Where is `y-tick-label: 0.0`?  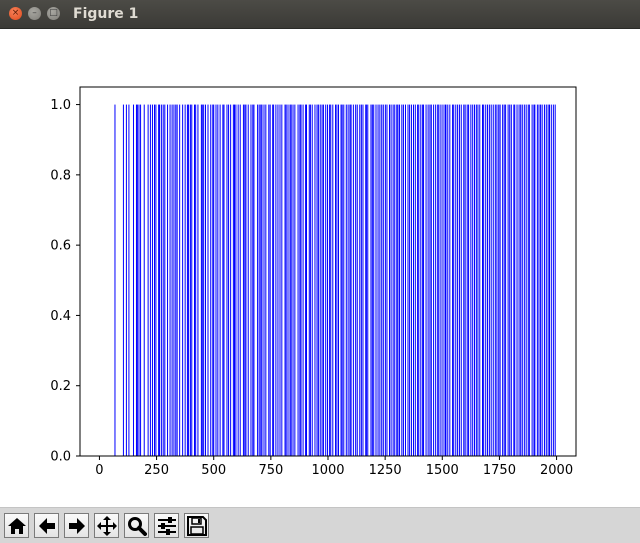 y-tick-label: 0.0 is located at coordinates (60, 457).